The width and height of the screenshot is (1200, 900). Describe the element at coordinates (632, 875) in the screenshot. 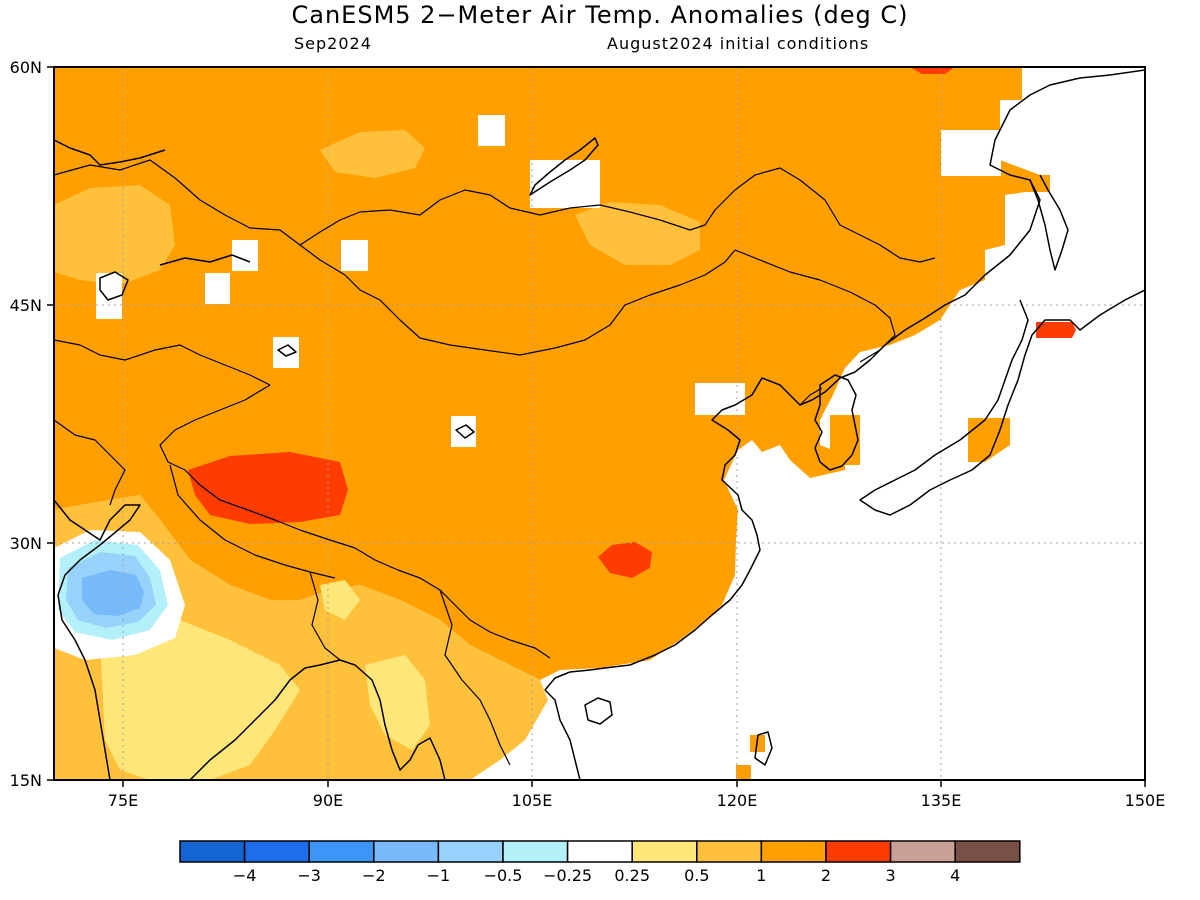

I see `color-bar-label: 0.25` at that location.